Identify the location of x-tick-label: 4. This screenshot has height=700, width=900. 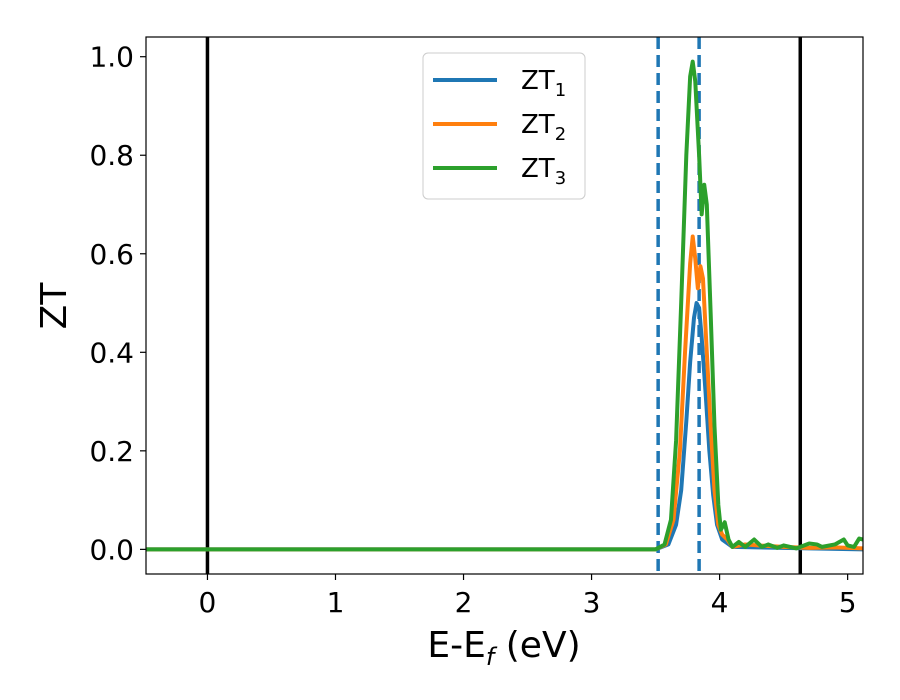
(720, 602).